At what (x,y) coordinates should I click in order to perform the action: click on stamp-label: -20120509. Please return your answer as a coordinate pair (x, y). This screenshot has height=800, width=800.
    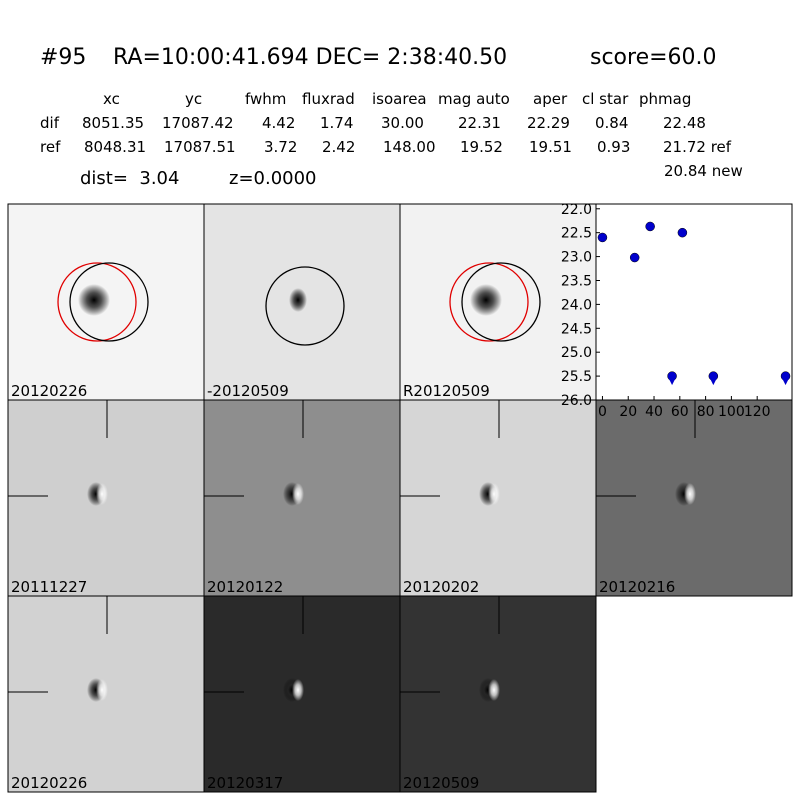
    Looking at the image, I should click on (248, 391).